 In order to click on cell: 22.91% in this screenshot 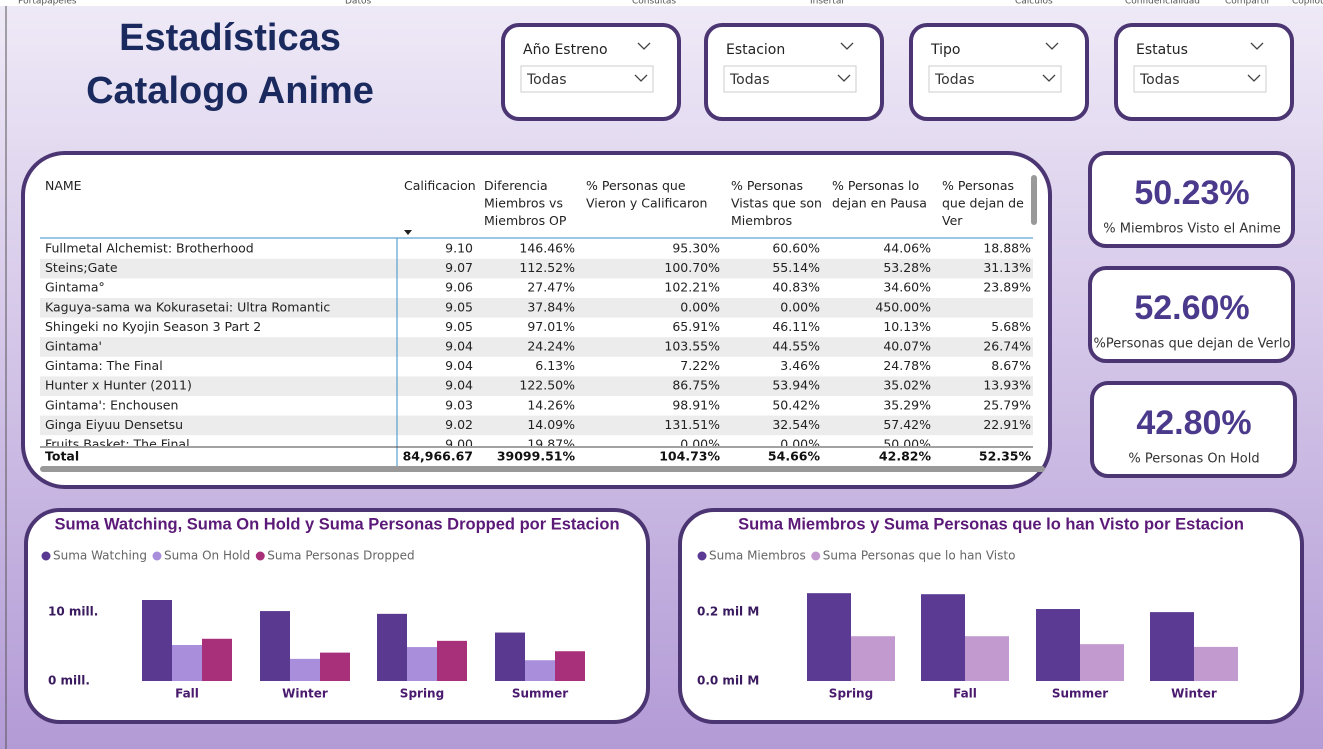, I will do `click(1007, 424)`.